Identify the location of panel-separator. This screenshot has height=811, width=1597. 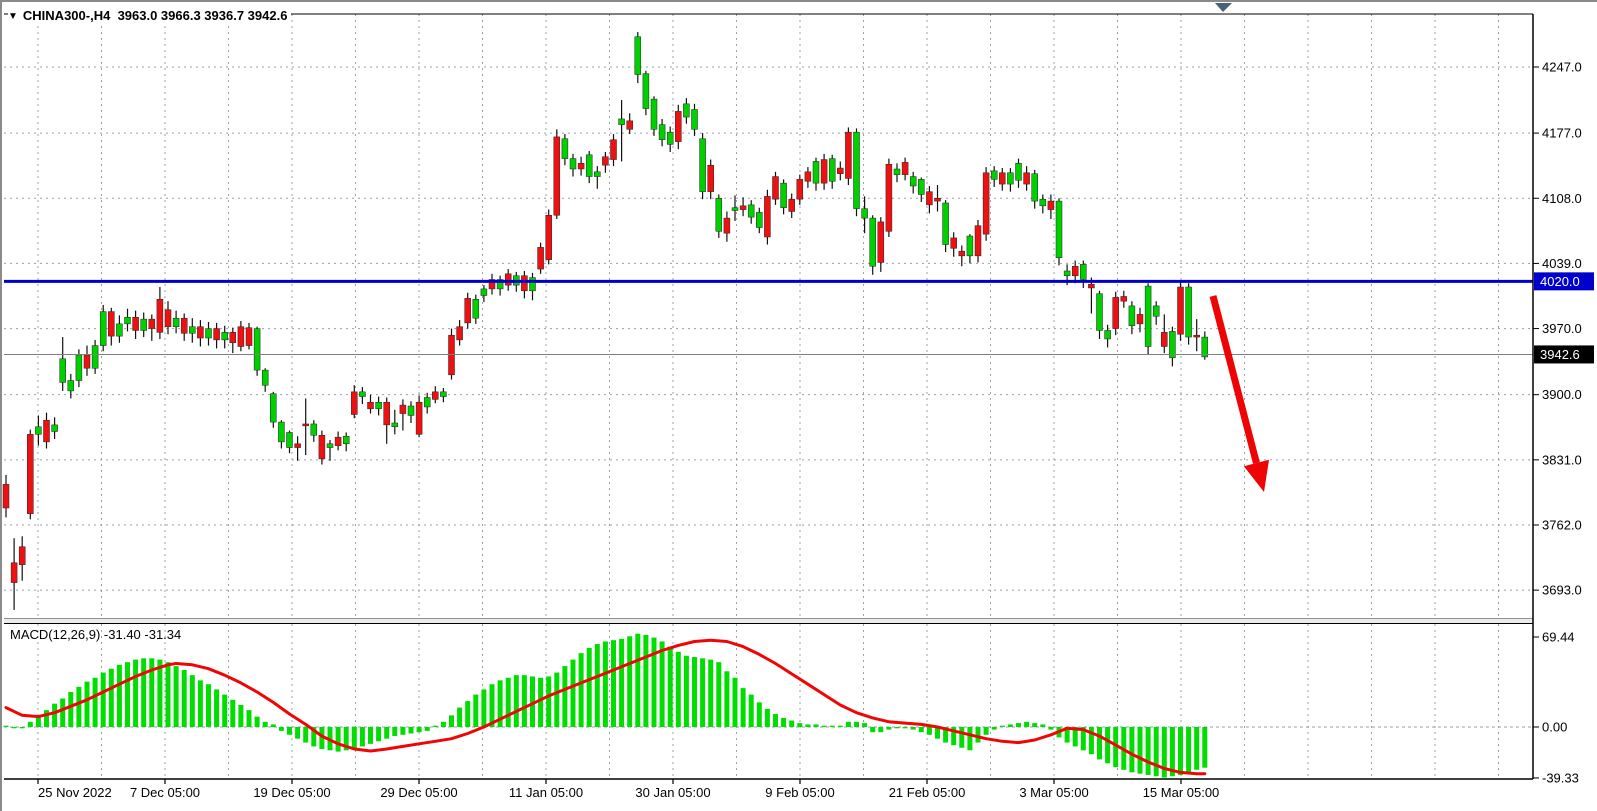
(768, 621).